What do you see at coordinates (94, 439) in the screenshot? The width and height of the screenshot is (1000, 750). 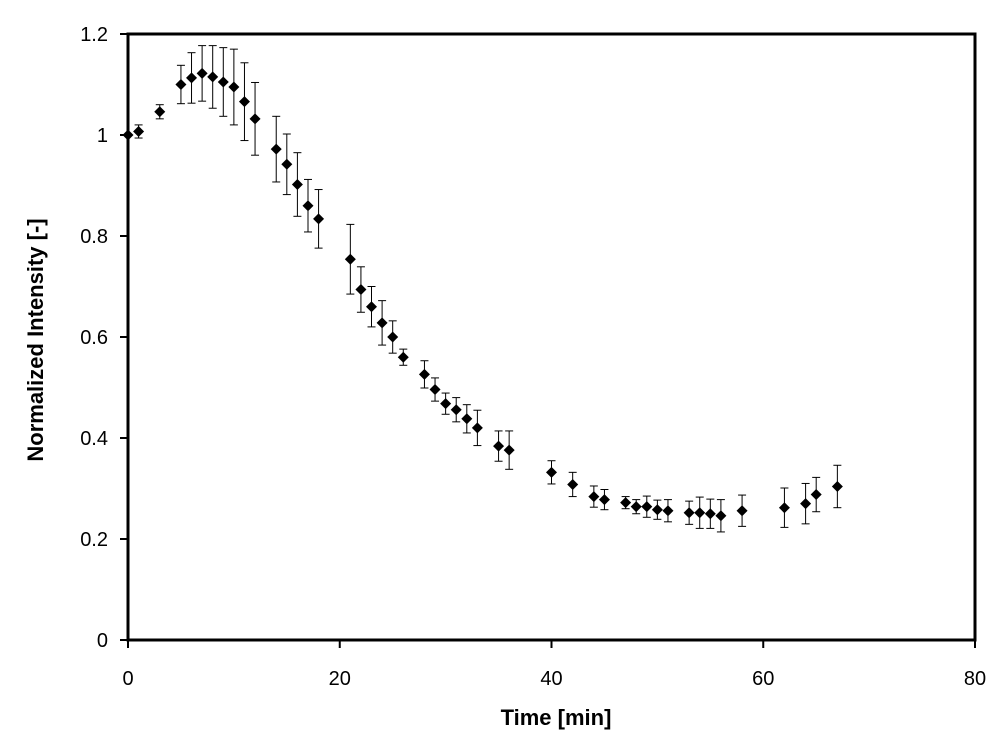 I see `y-tick-label: 0.4` at bounding box center [94, 439].